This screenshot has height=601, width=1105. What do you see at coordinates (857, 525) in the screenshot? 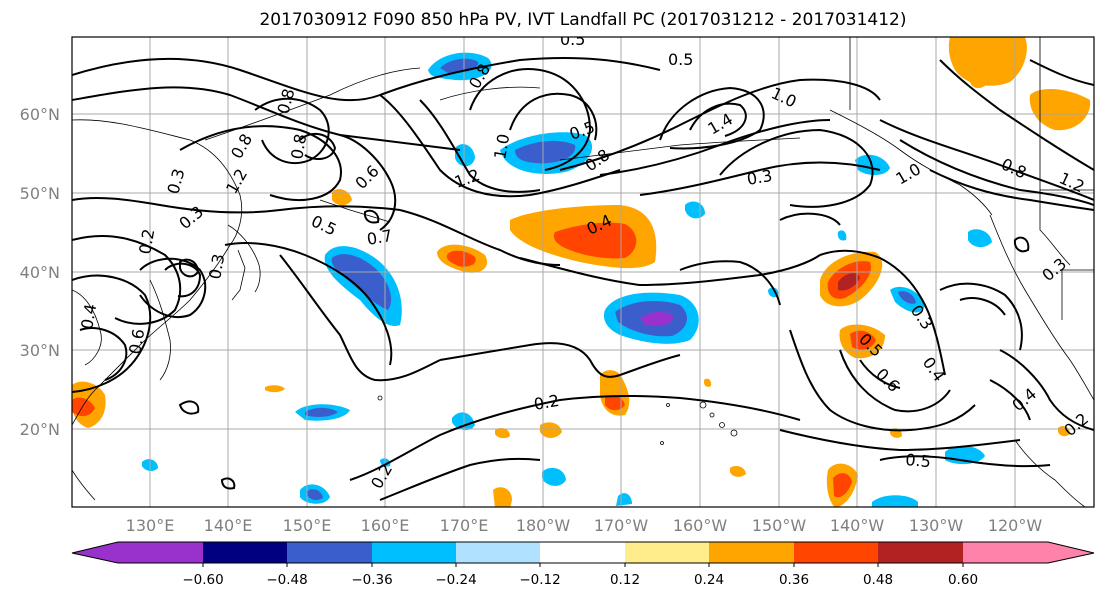
I see `lon-label: 140°W` at bounding box center [857, 525].